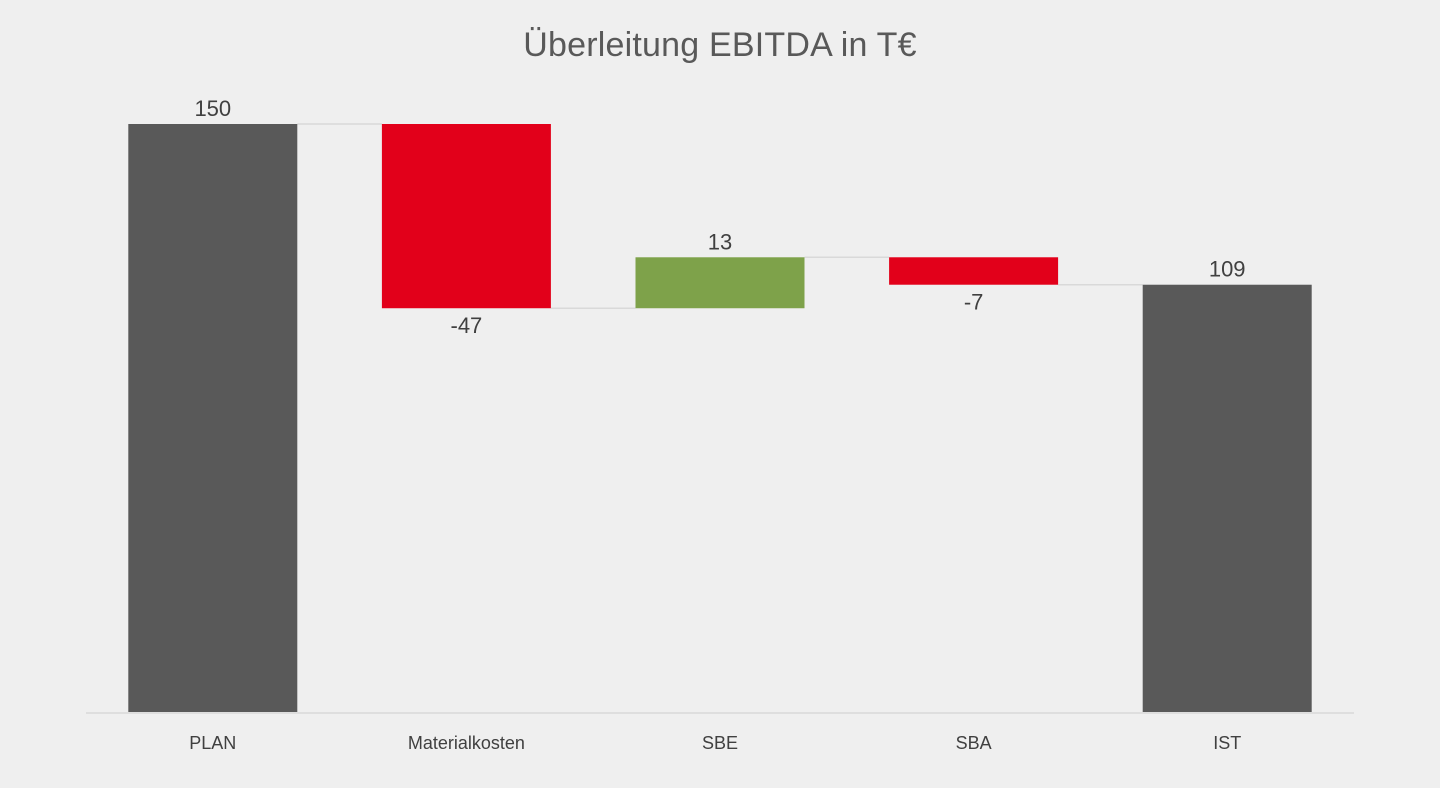 This screenshot has width=1440, height=788. Describe the element at coordinates (720, 283) in the screenshot. I see `bar-sbe` at that location.